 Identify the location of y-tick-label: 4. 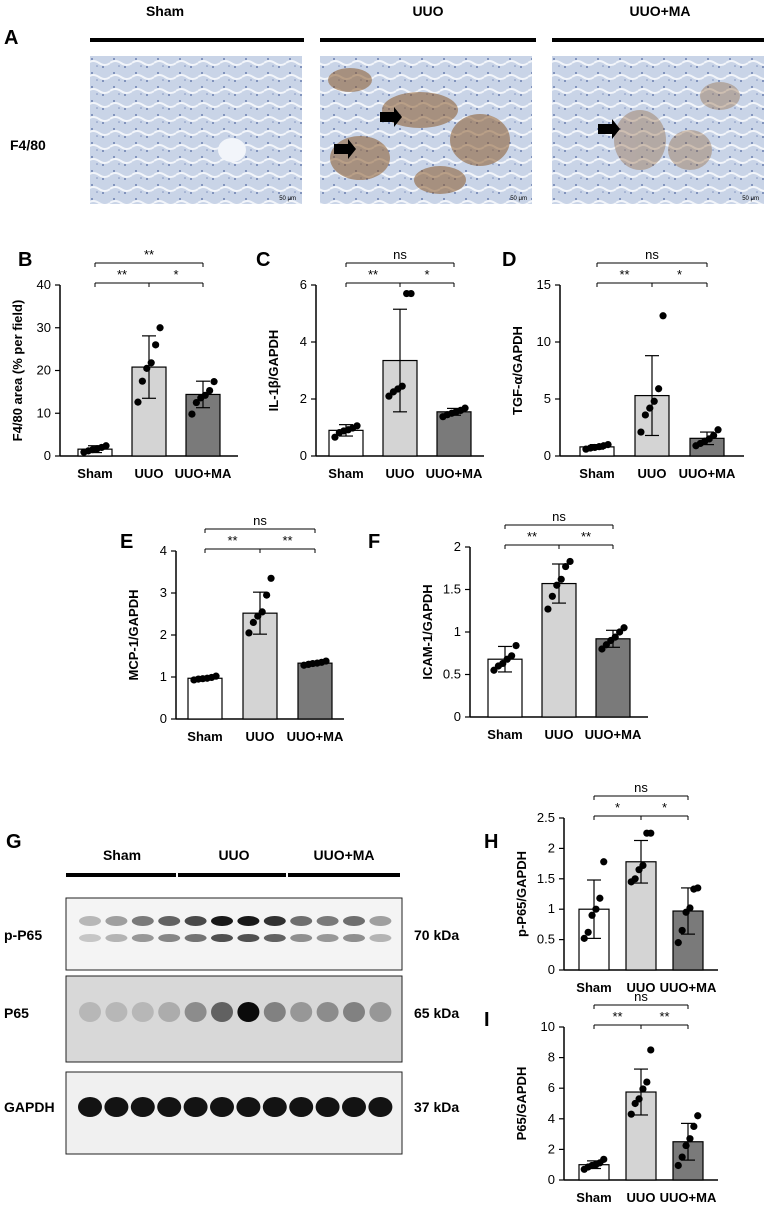
(303, 341).